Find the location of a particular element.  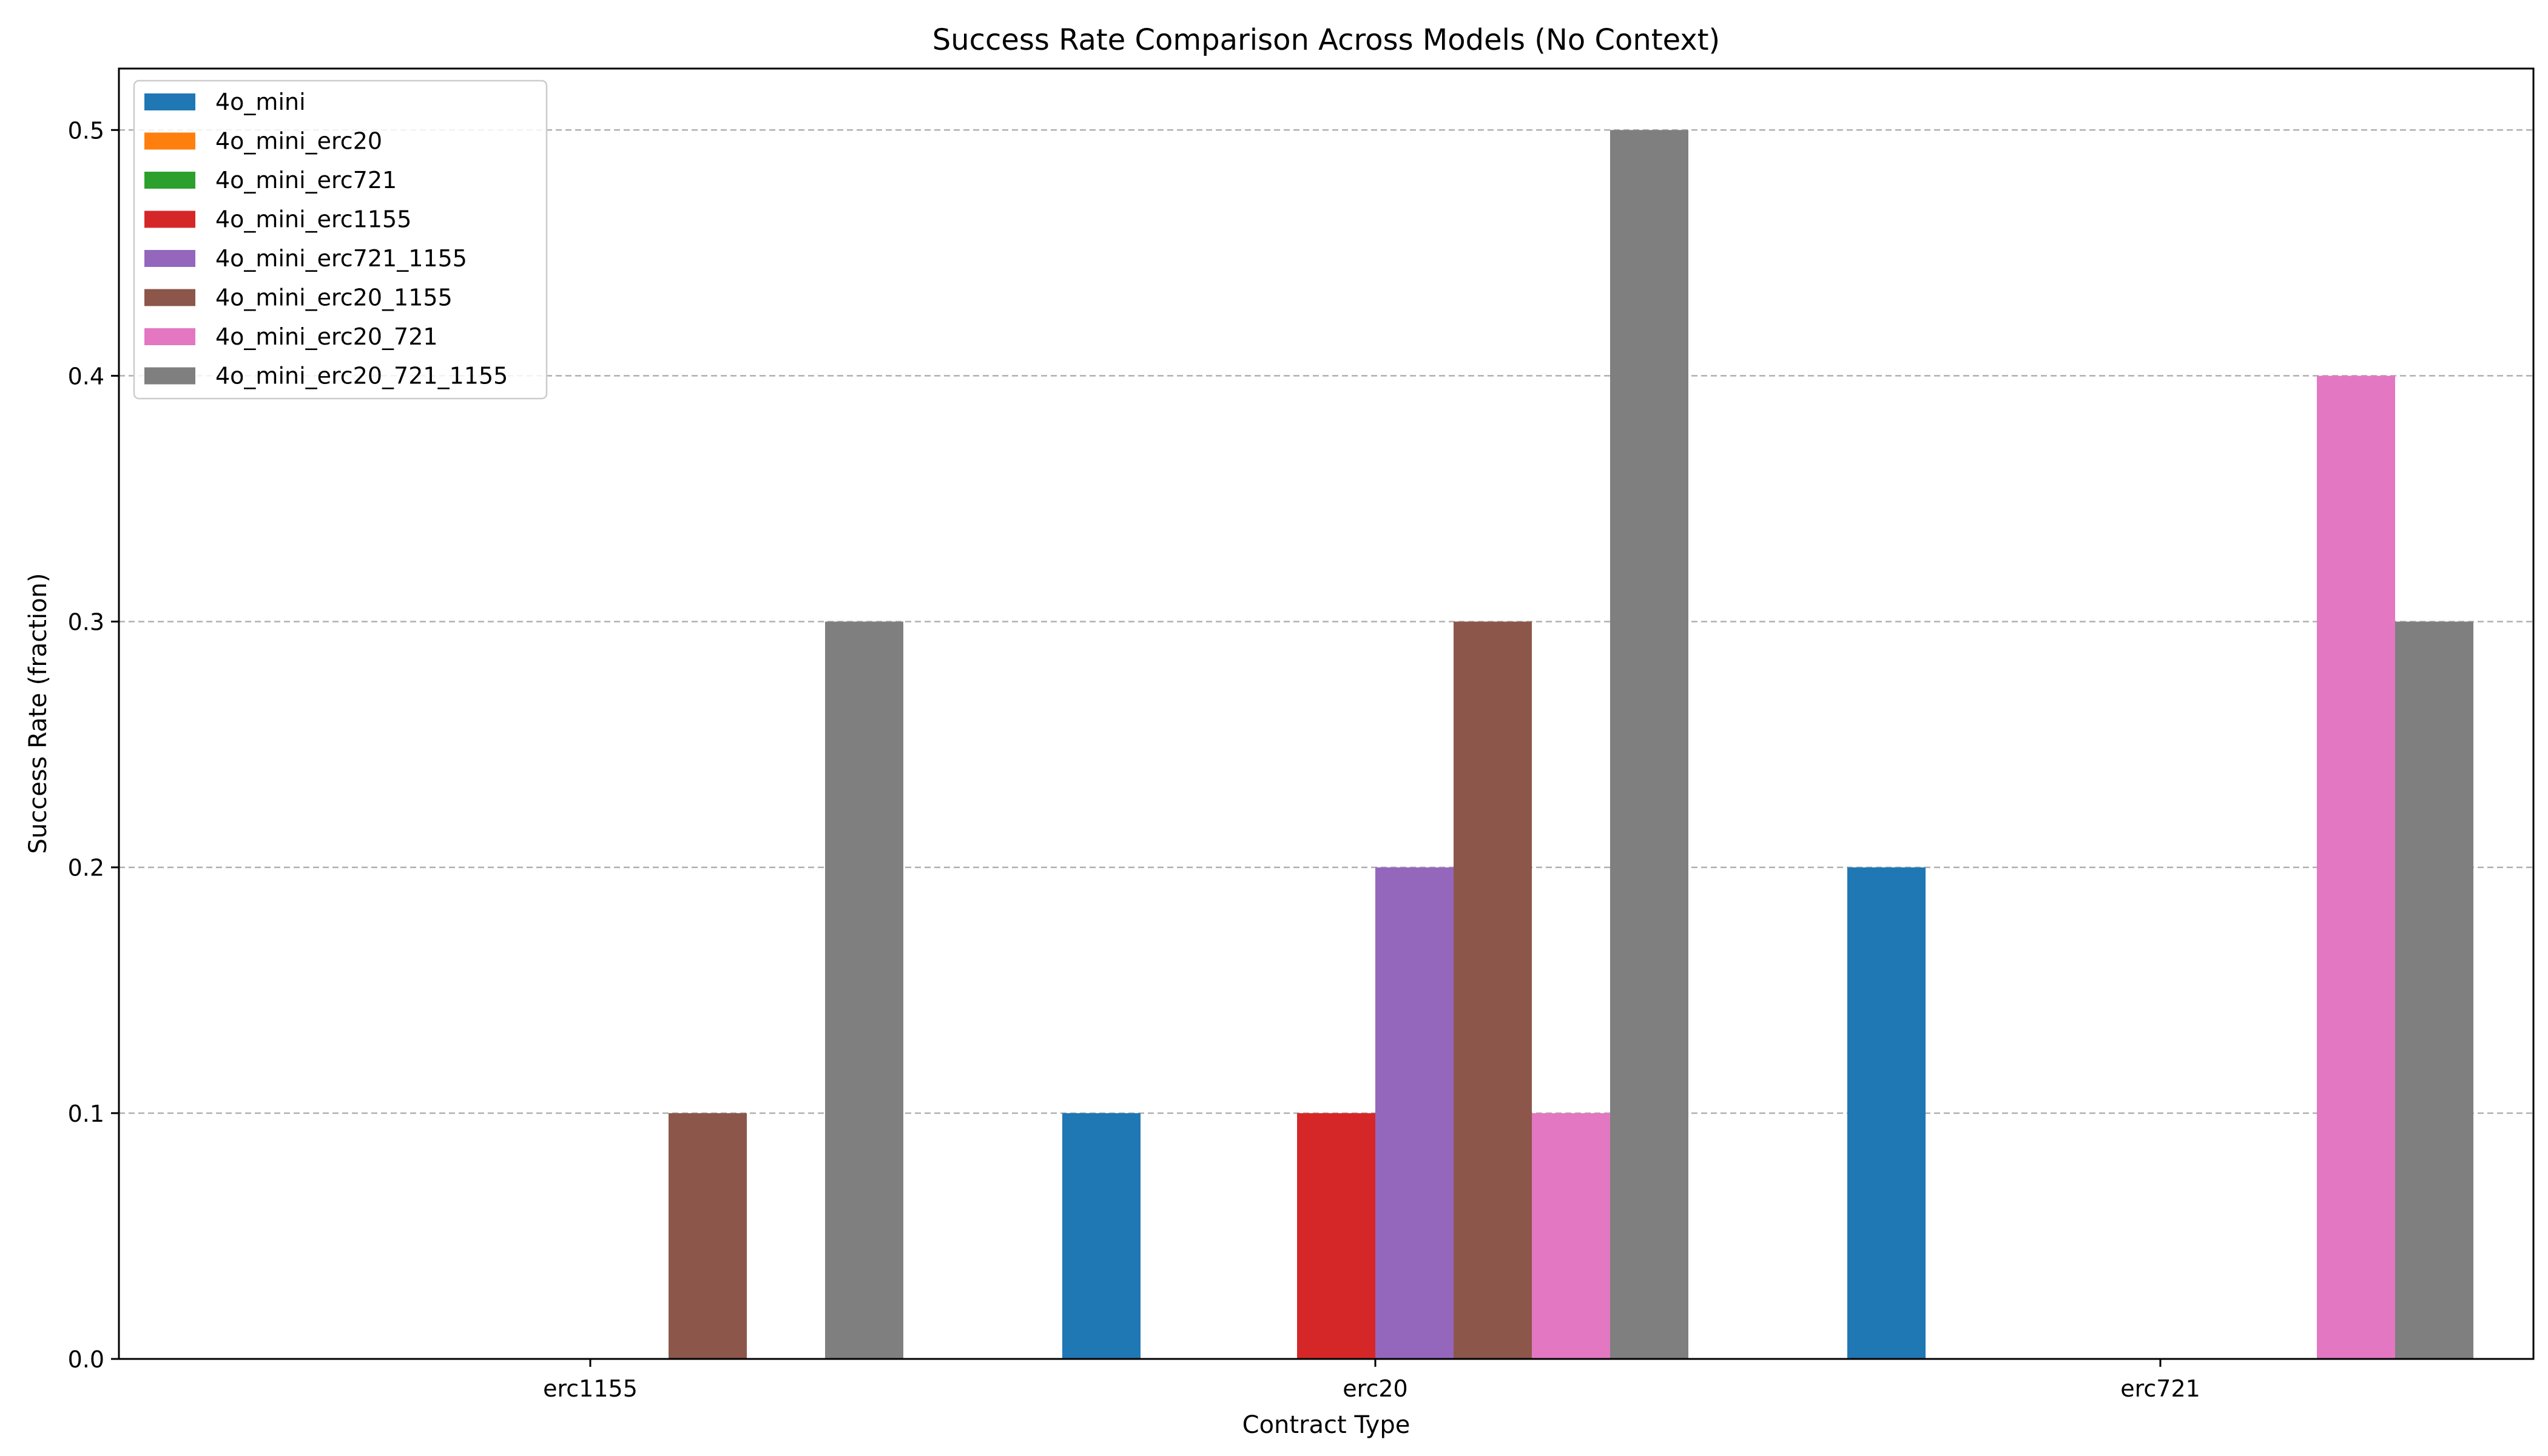

y-tick-label: 0.3 is located at coordinates (86, 622).